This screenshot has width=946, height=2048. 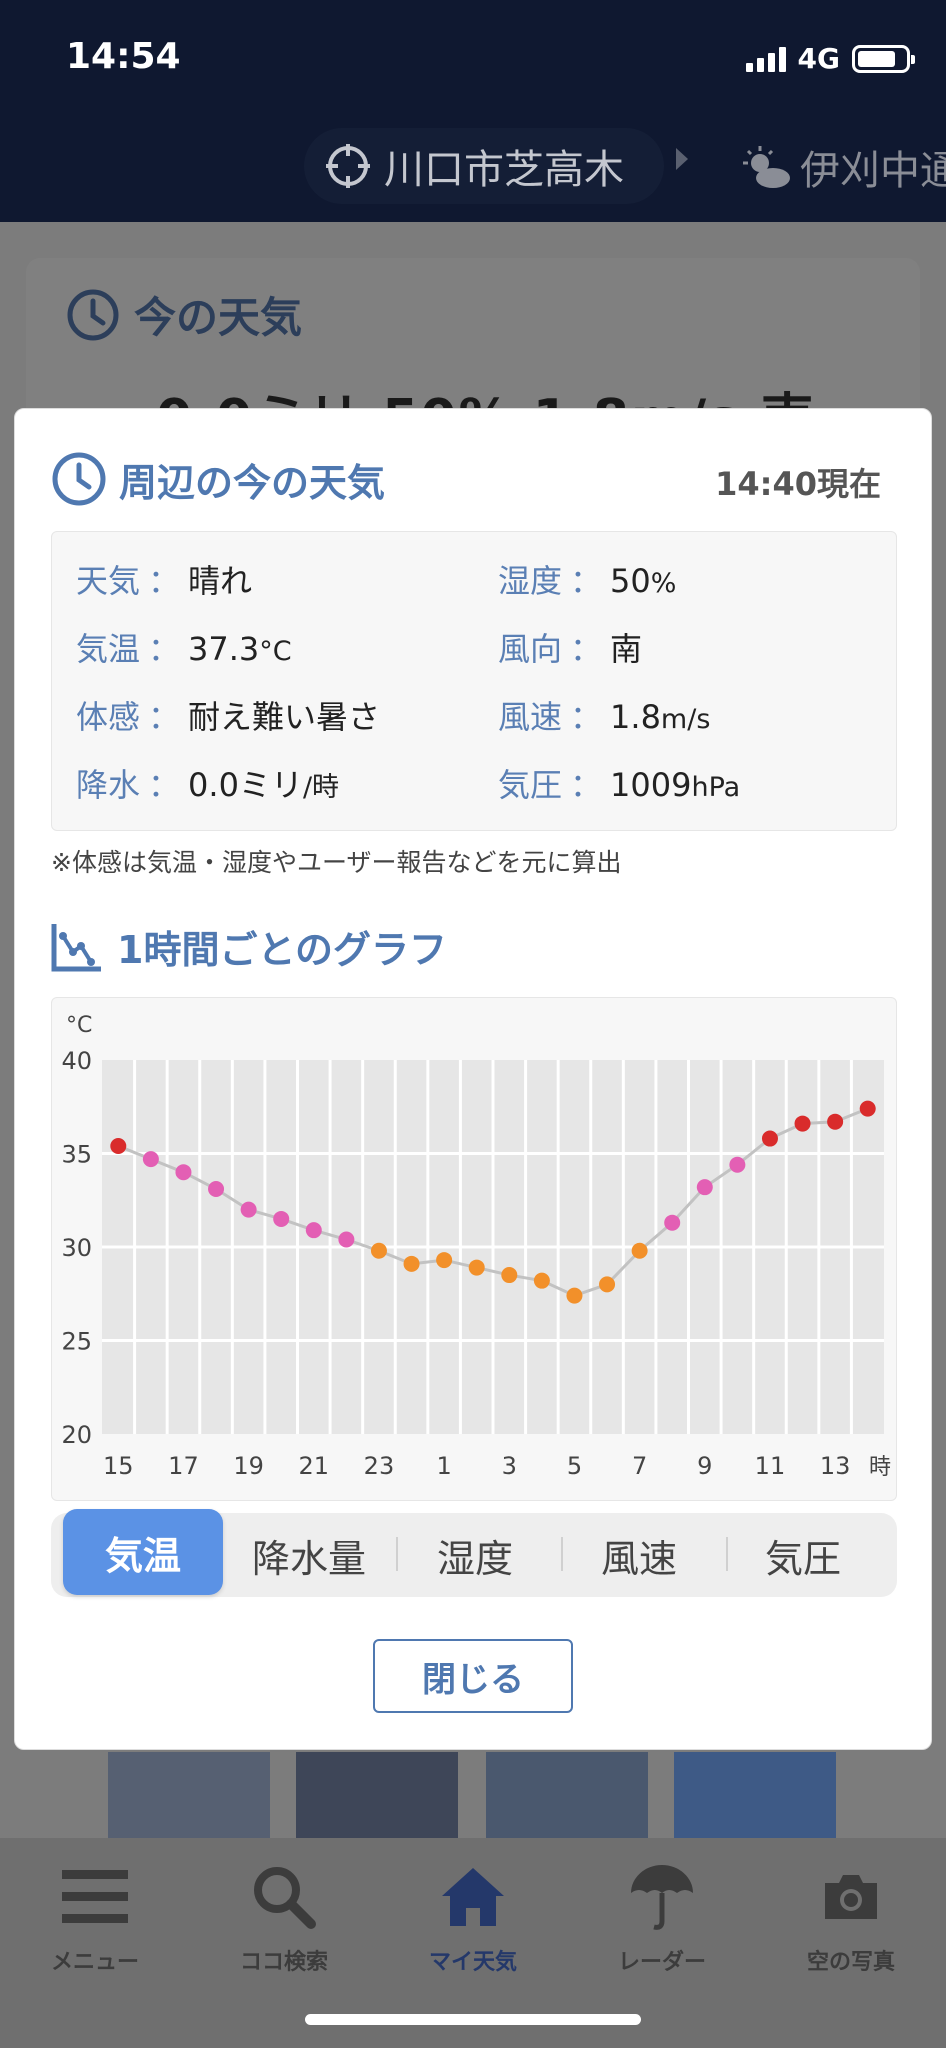 I want to click on tab-pressure: 気圧, so click(x=802, y=1558).